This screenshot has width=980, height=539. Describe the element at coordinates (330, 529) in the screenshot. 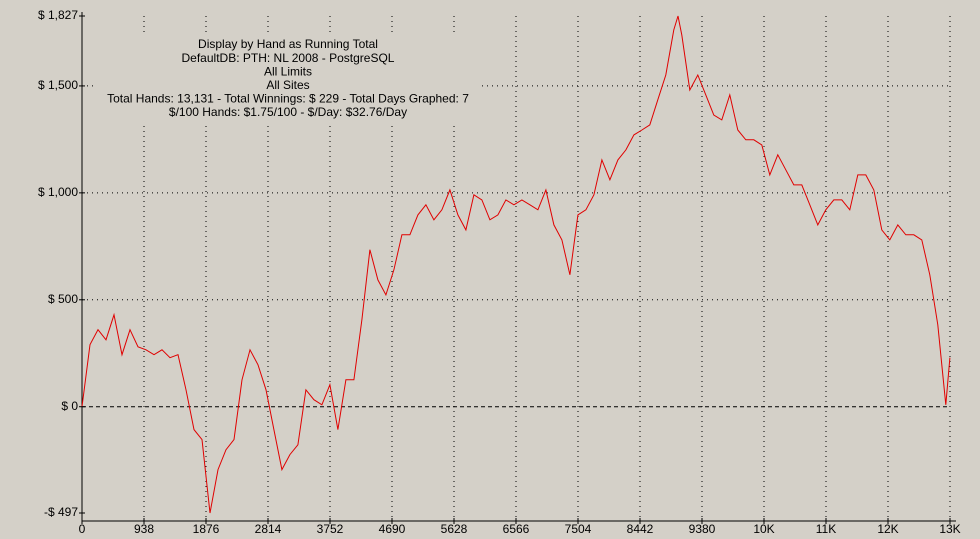

I see `x-tick-label: 3752` at that location.